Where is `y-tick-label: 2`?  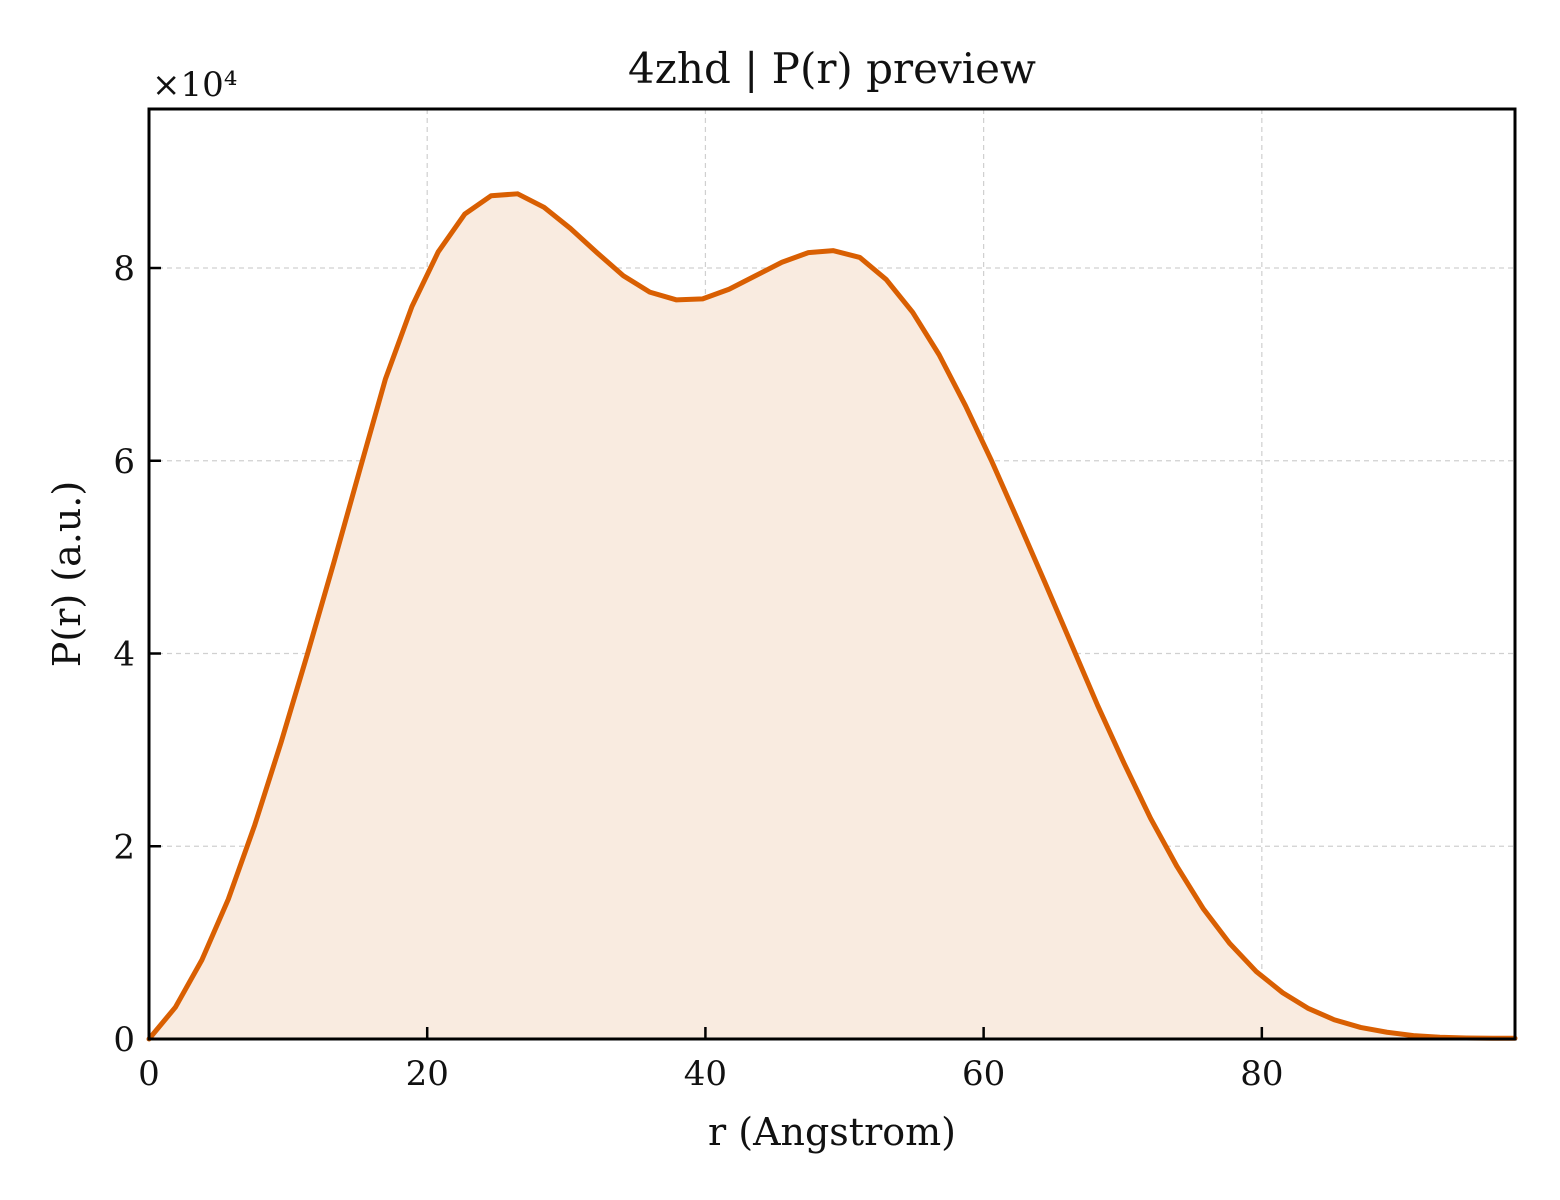
y-tick-label: 2 is located at coordinates (124, 847).